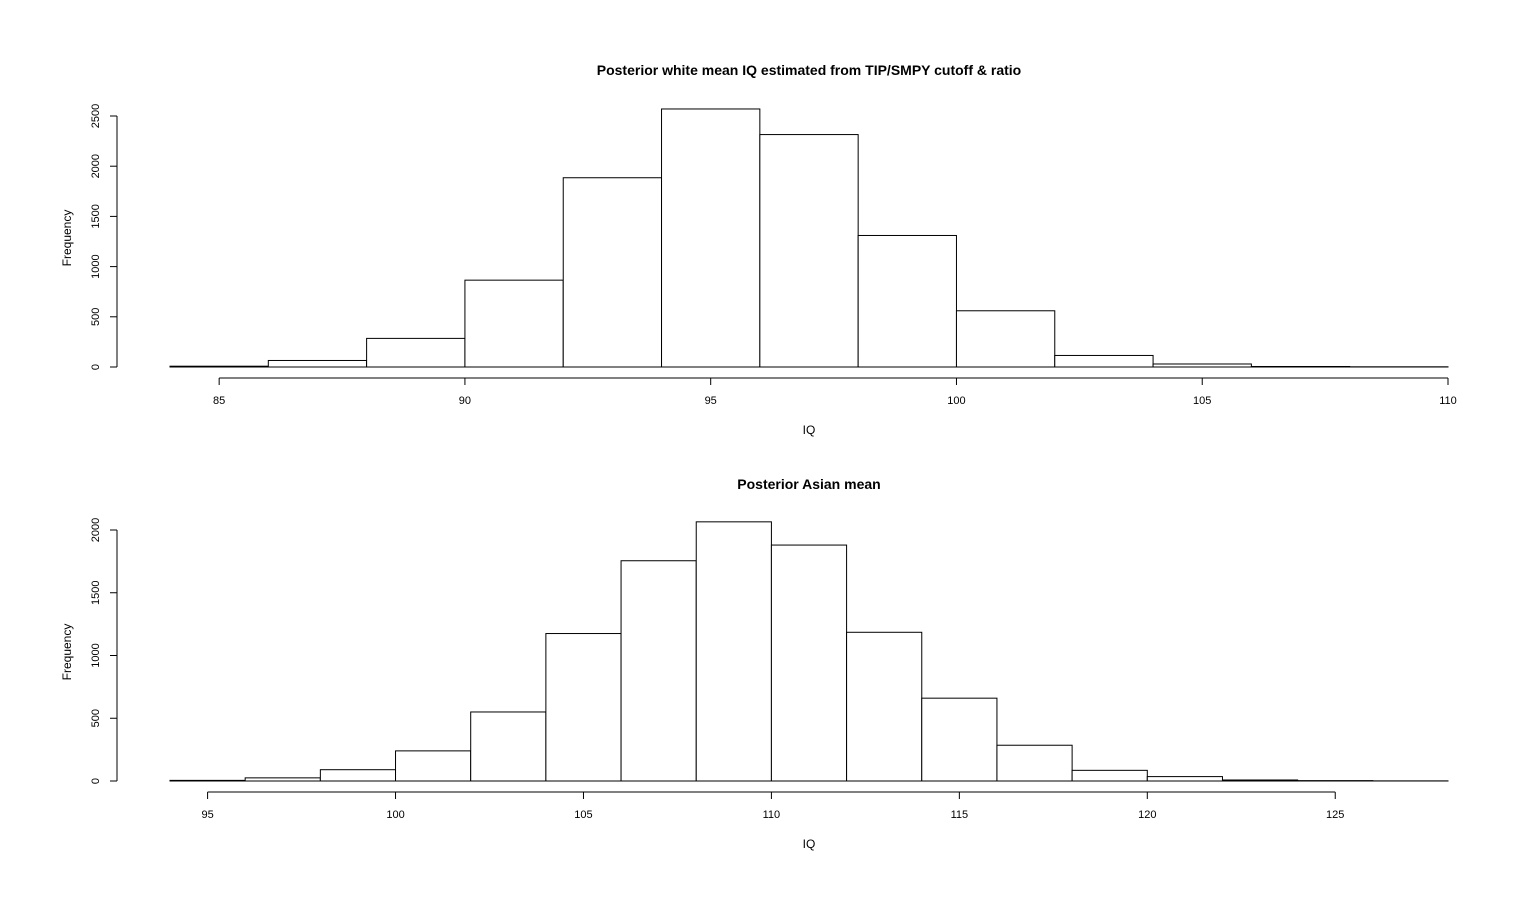  Describe the element at coordinates (104, 237) in the screenshot. I see `y-axis: 0 500 1000 1500 2000 2500` at that location.